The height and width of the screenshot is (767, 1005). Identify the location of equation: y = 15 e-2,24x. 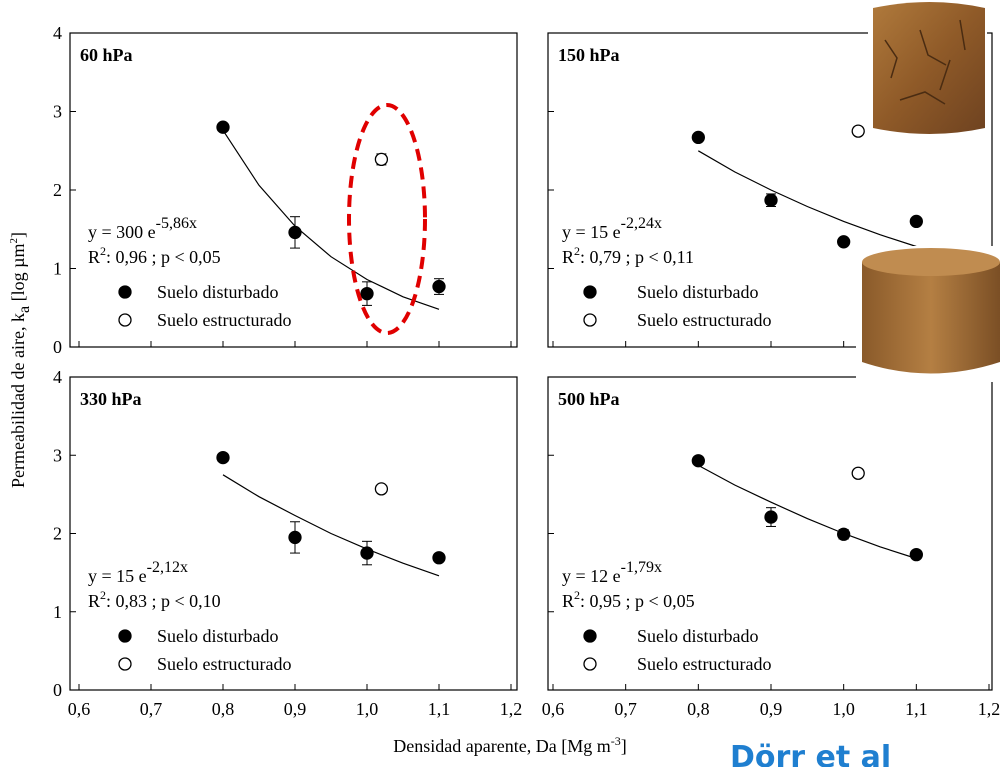
(612, 228).